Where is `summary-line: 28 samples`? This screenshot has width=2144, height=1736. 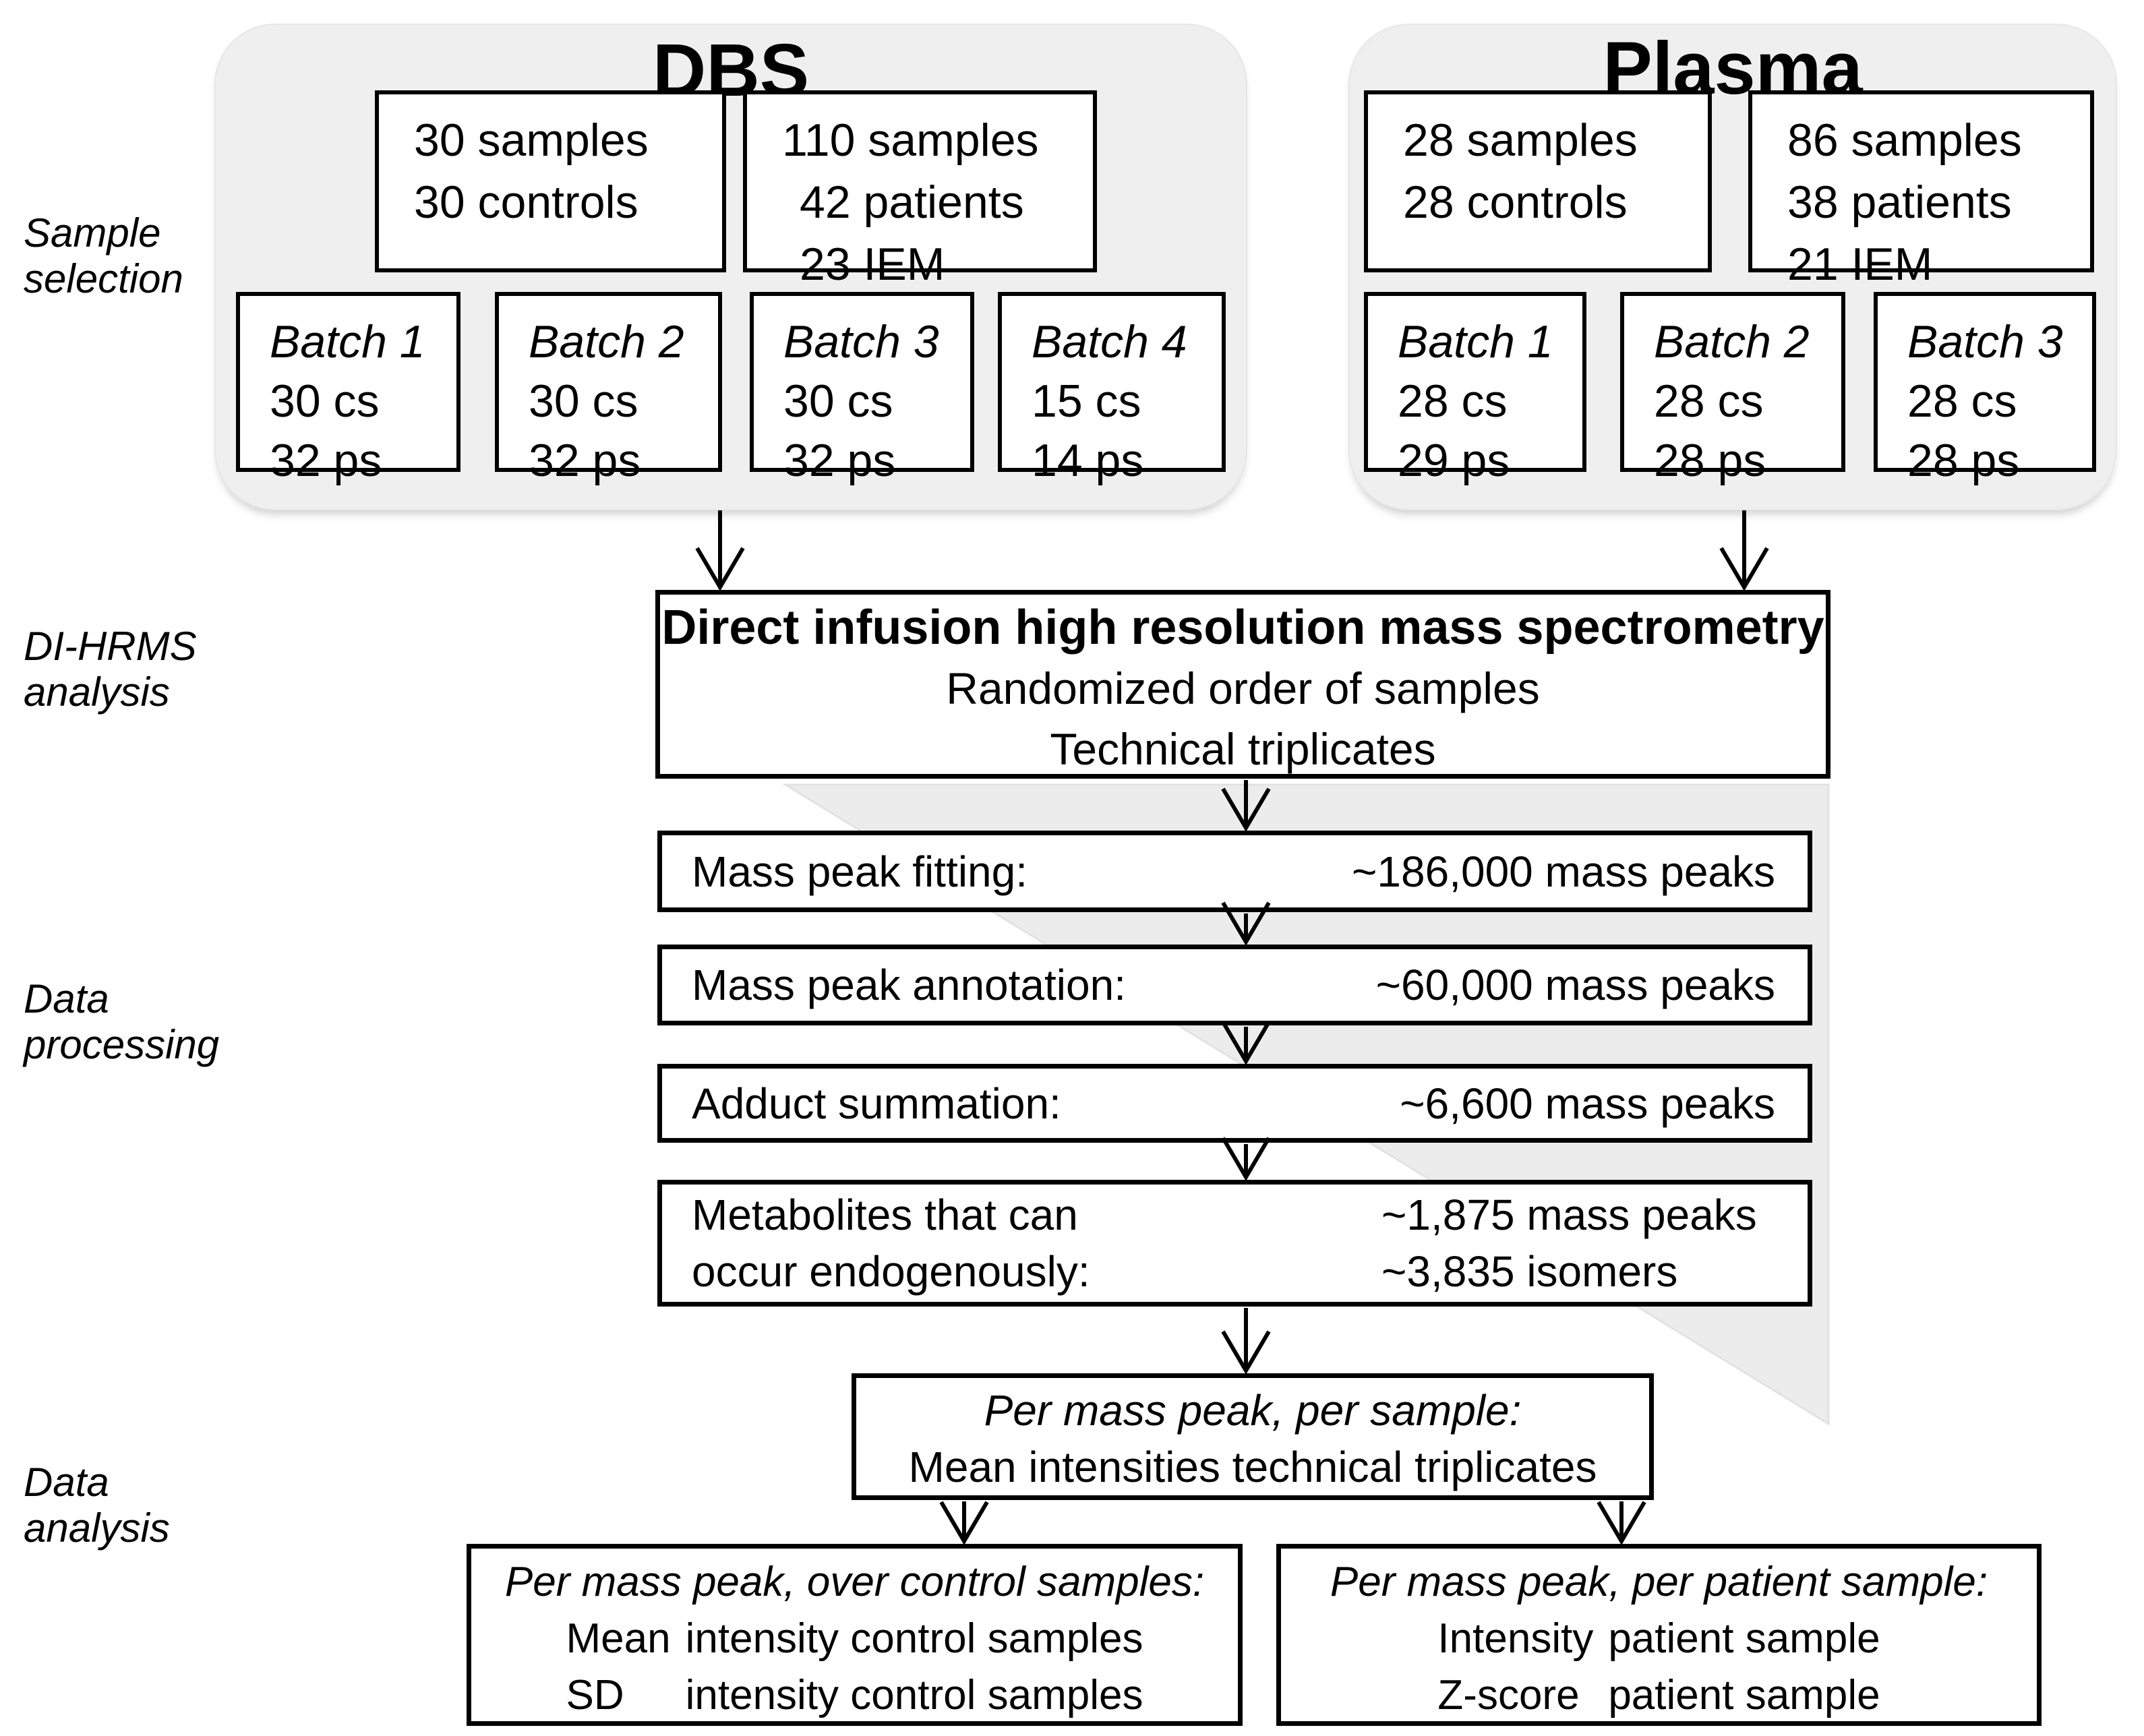
summary-line: 28 samples is located at coordinates (1520, 140).